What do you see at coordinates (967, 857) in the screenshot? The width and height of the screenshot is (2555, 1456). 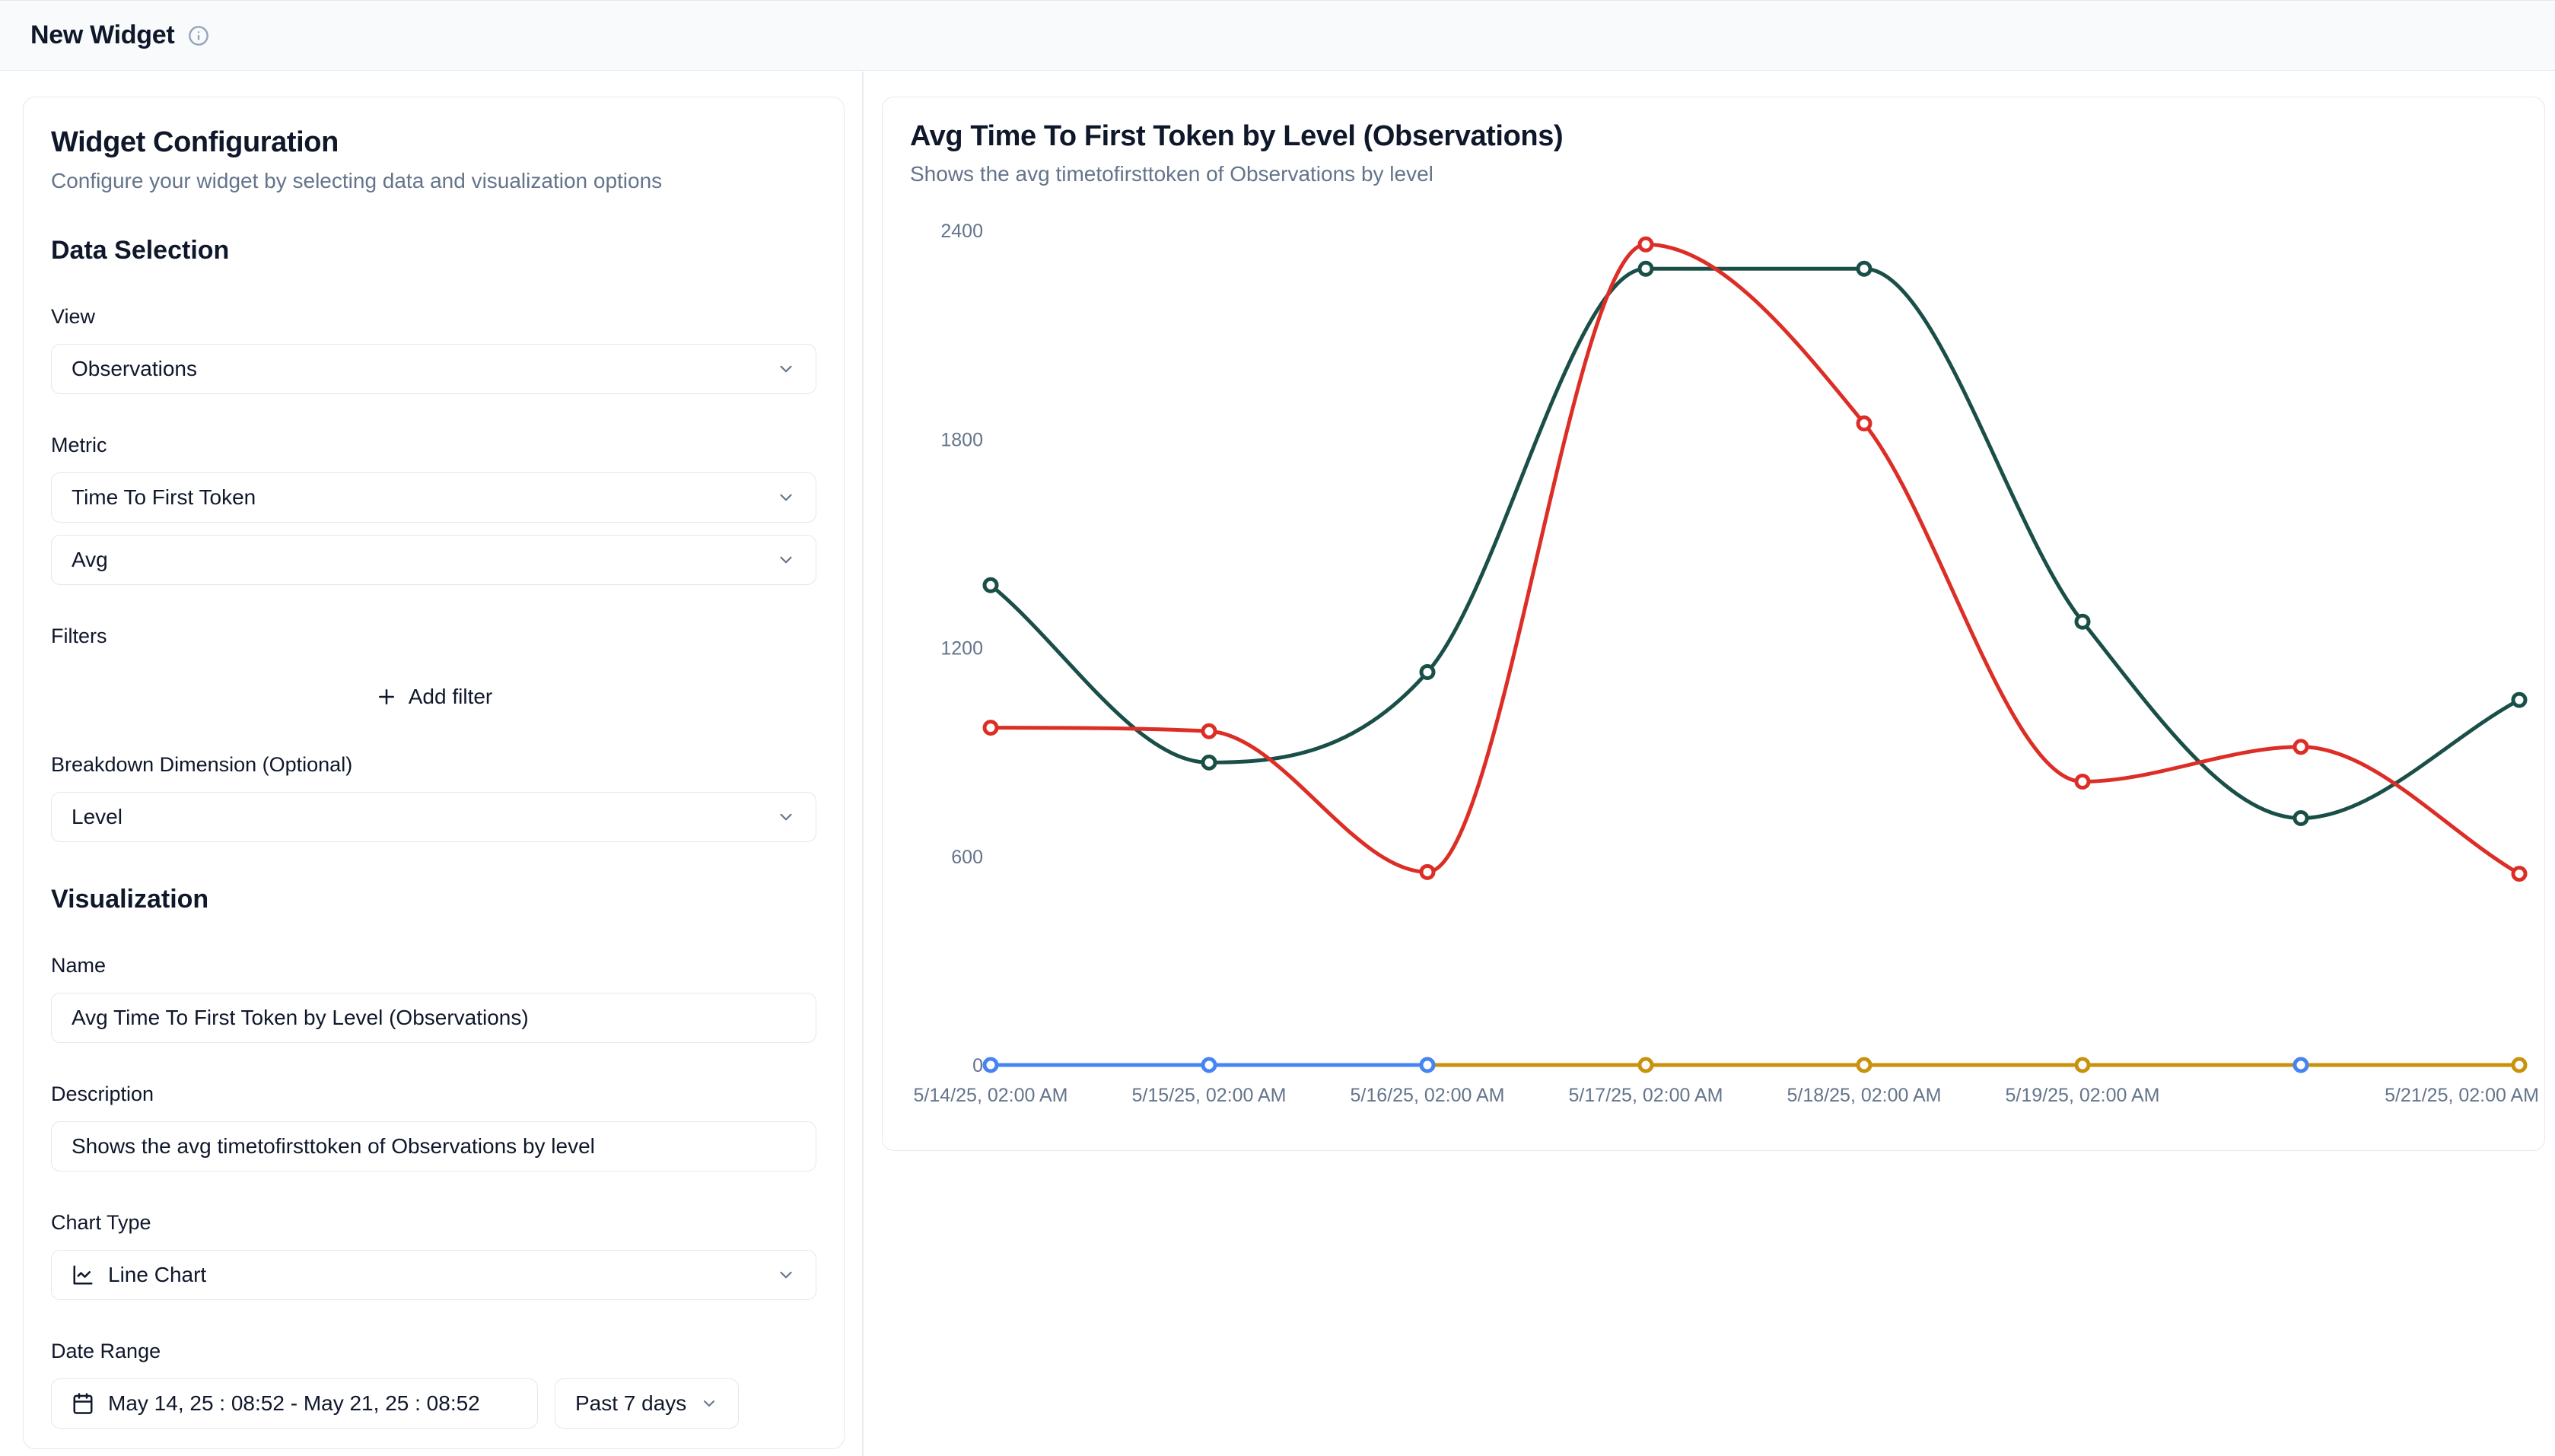 I see `svg-text: 600` at bounding box center [967, 857].